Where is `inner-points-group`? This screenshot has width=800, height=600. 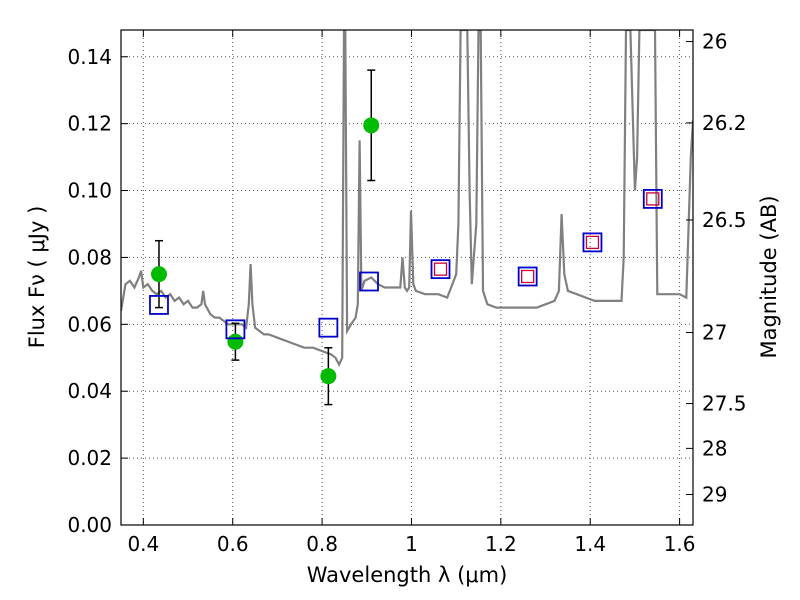
inner-points-group is located at coordinates (546, 238).